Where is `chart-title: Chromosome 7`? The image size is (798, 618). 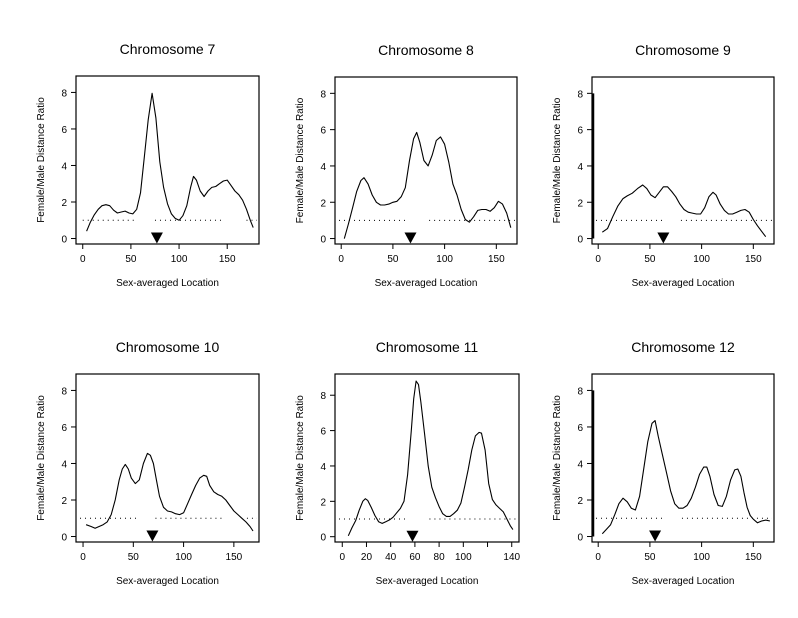 chart-title: Chromosome 7 is located at coordinates (168, 49).